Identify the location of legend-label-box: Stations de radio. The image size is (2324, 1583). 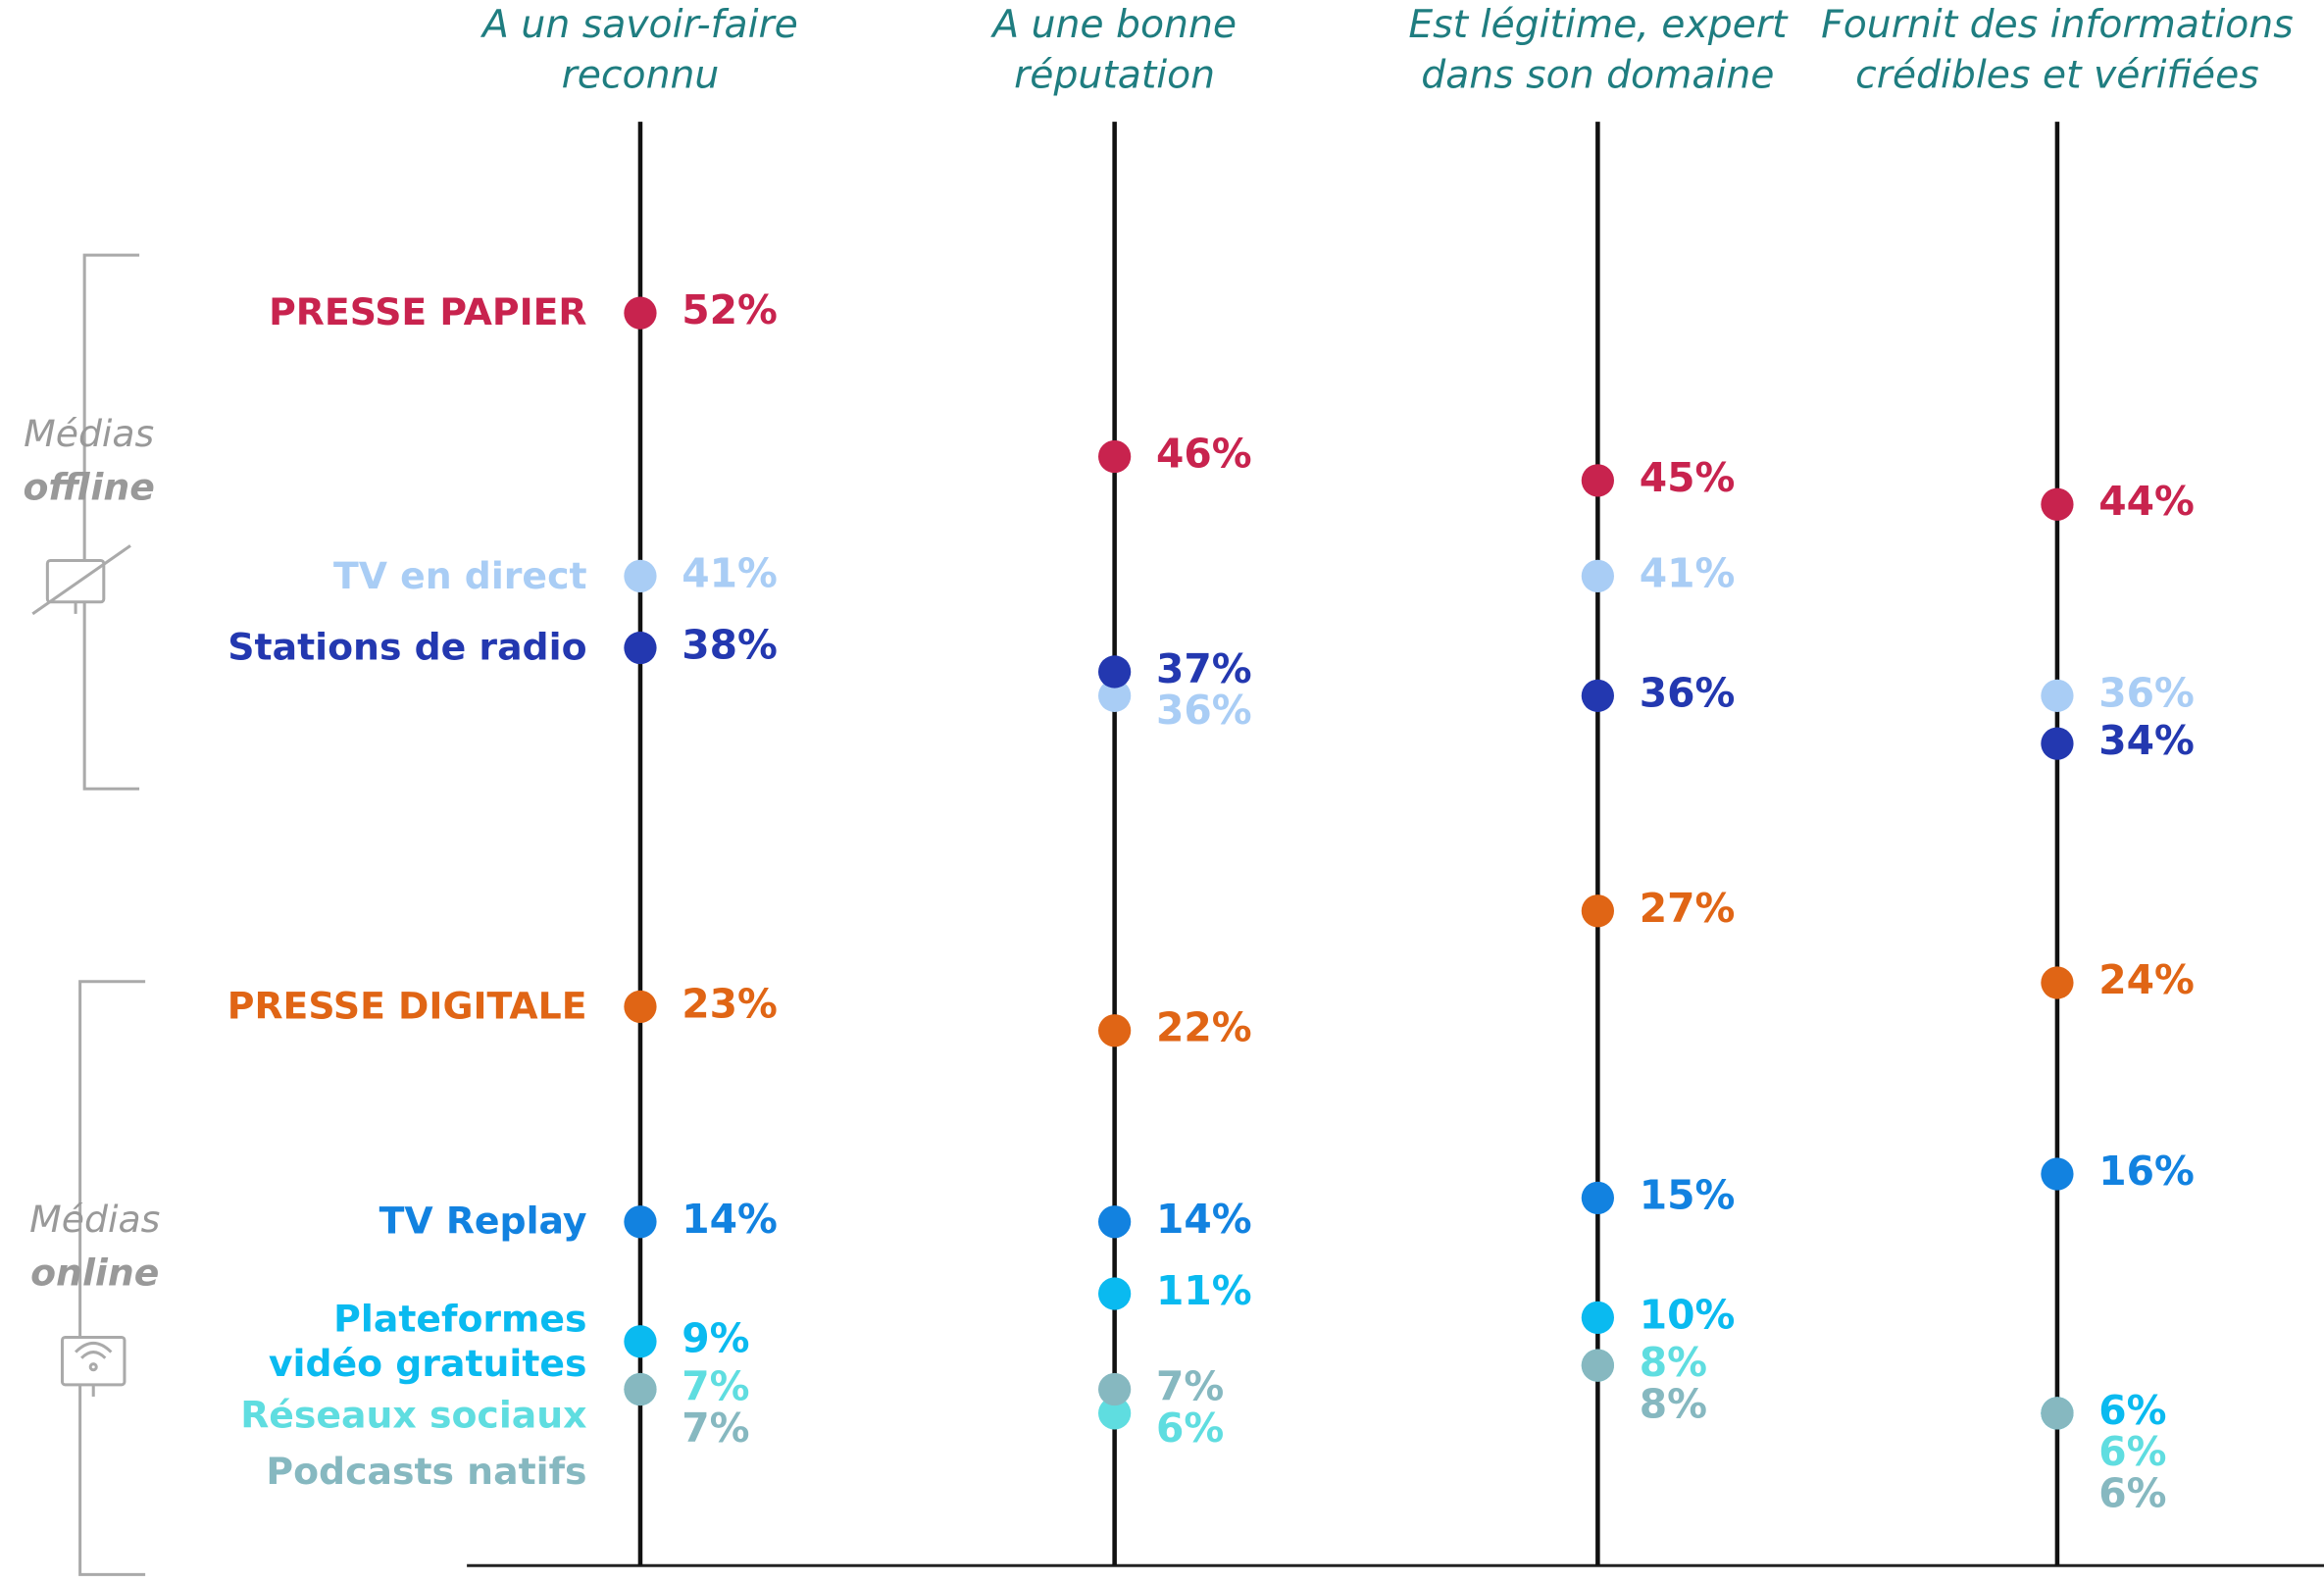
(407, 647).